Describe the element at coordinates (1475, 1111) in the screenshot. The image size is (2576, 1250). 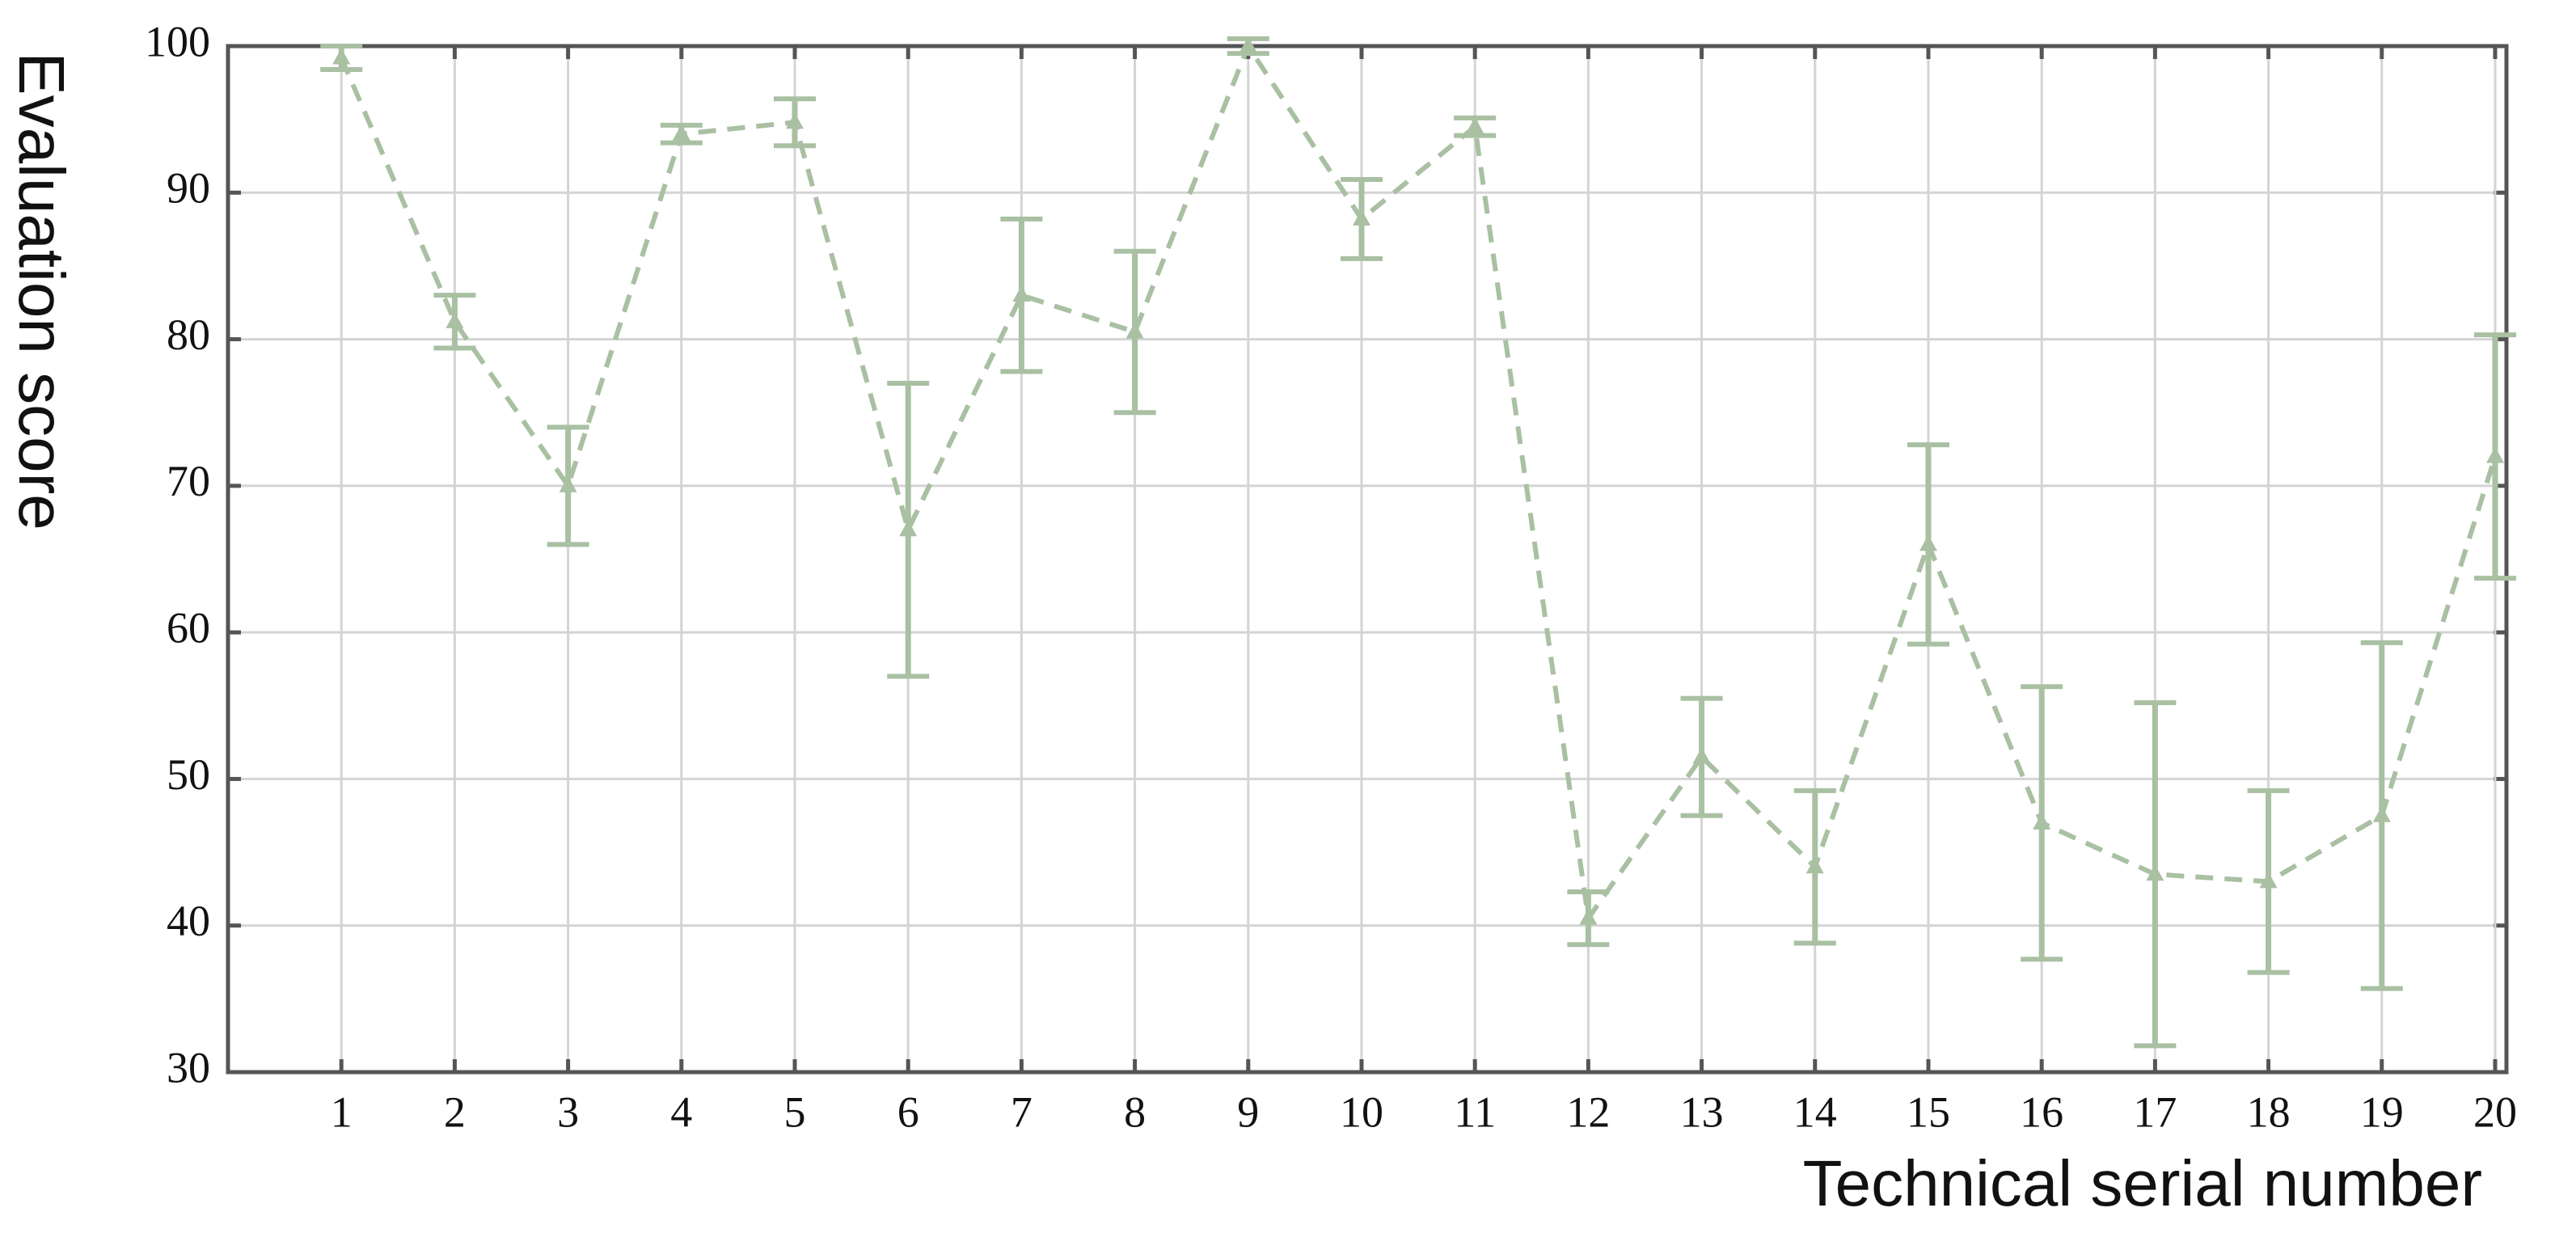
I see `x-tick-label: 11` at that location.